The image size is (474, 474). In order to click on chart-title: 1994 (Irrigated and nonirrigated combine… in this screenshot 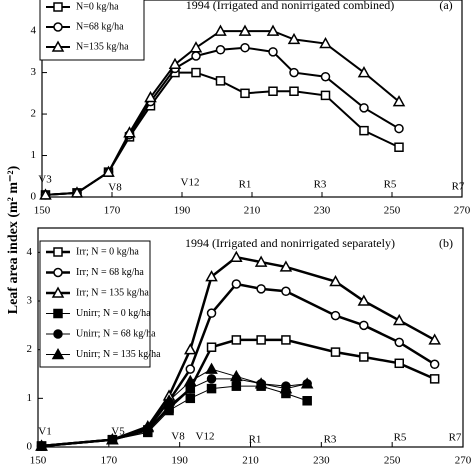, I will do `click(290, 6)`.